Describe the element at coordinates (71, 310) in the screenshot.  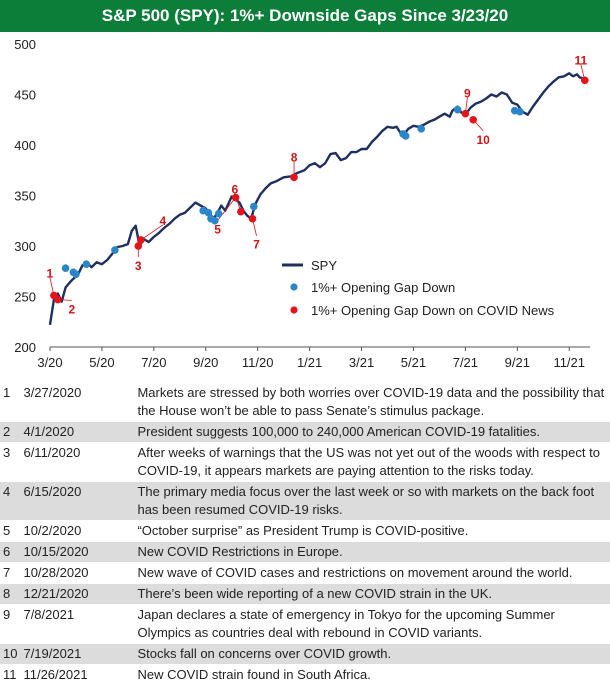
I see `annotation-label: 2` at that location.